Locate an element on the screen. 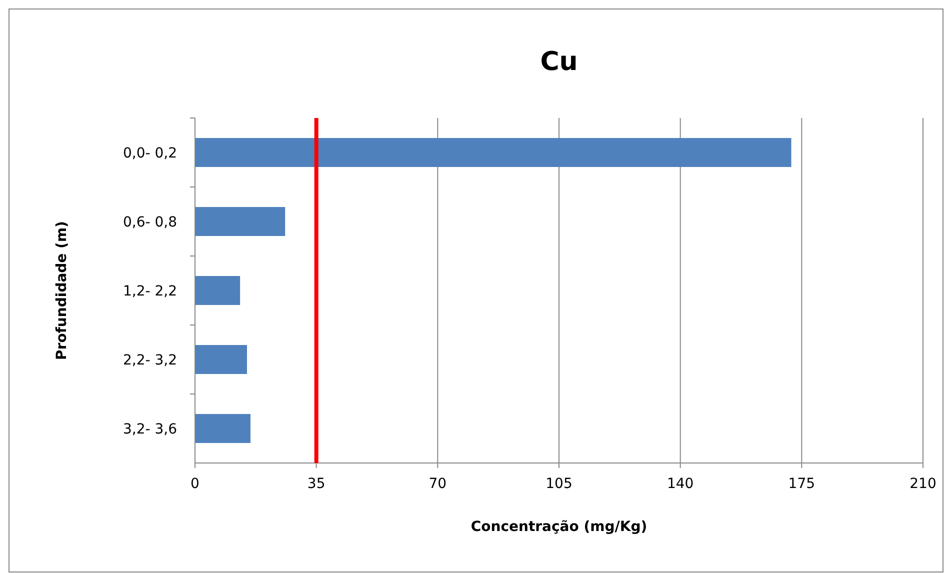  y-tick-label: 3,2- 3,6 is located at coordinates (150, 430).